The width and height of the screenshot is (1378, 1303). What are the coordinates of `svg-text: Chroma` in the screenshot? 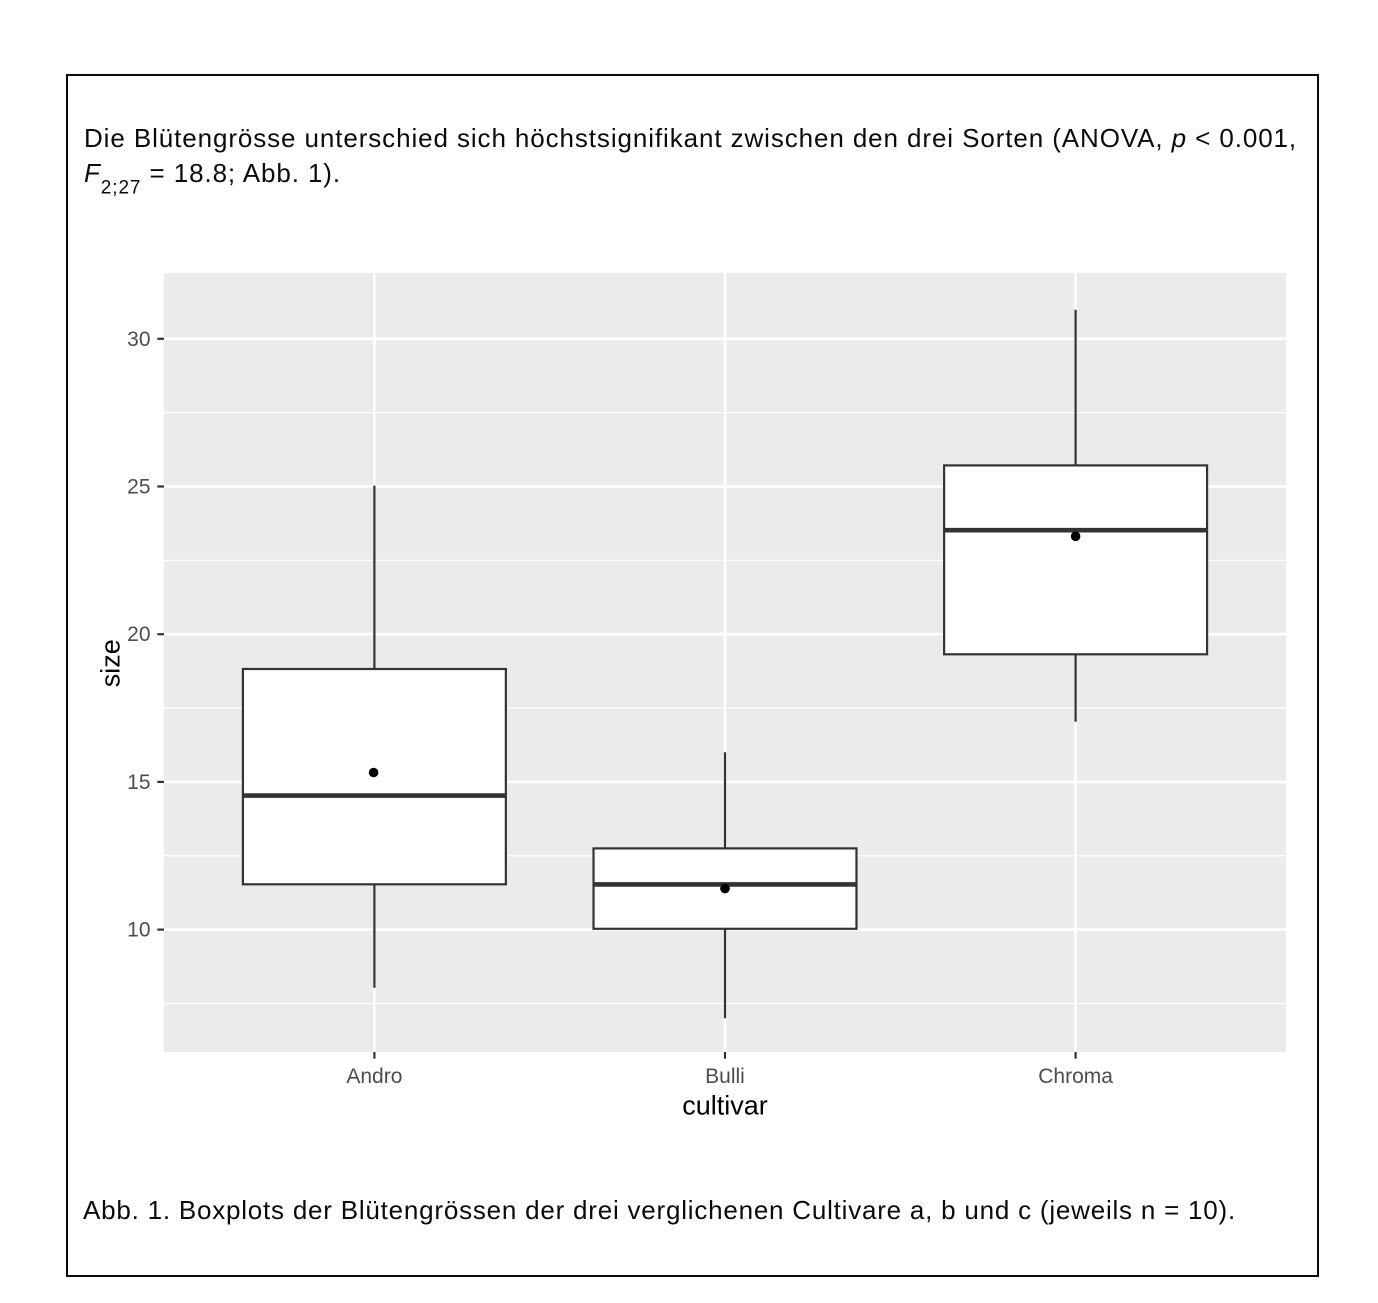 It's located at (1075, 1076).